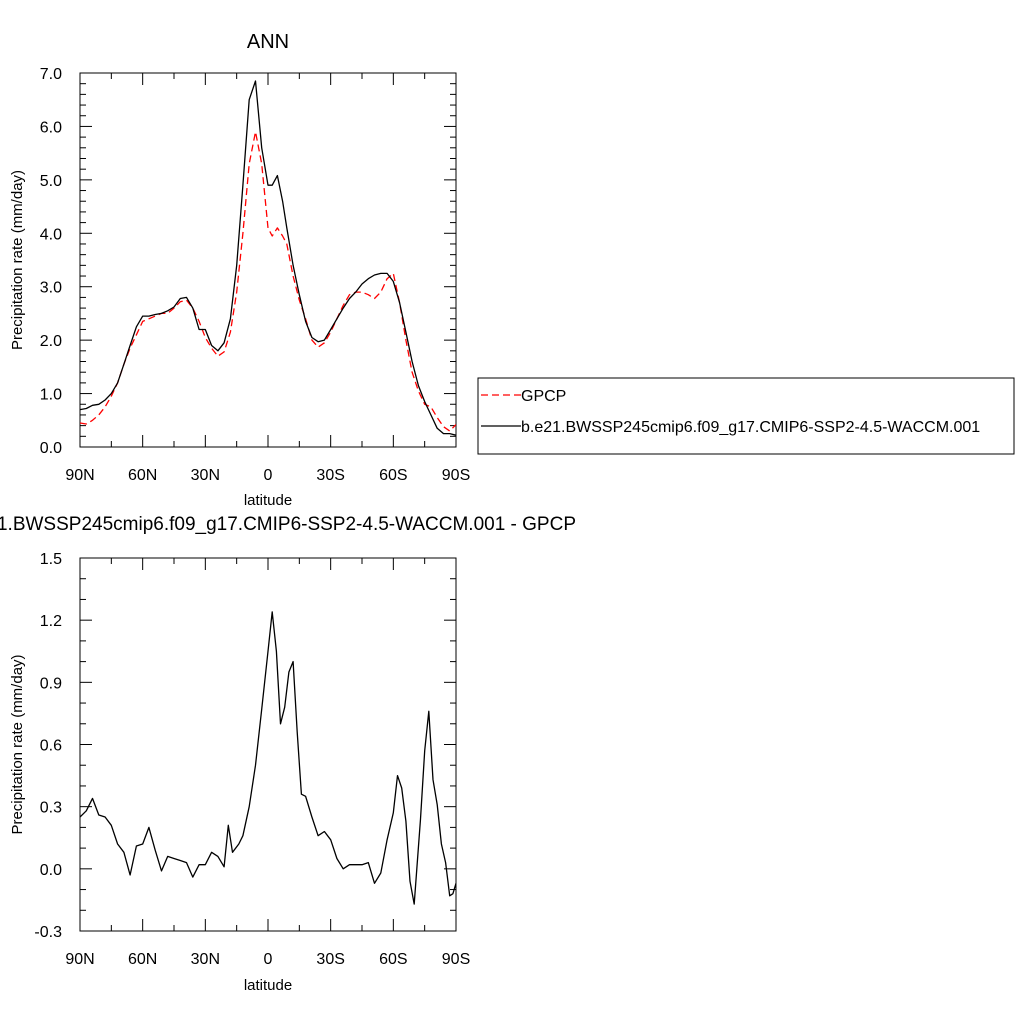  I want to click on y-tick-label: 0.3, so click(51, 808).